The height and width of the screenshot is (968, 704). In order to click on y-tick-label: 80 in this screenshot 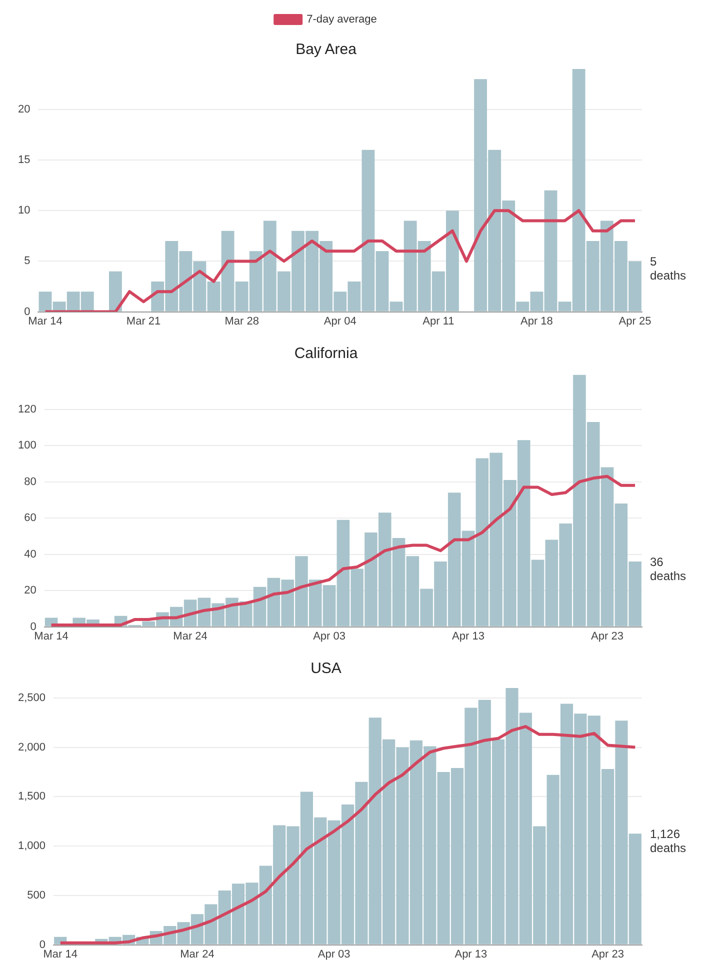, I will do `click(30, 482)`.